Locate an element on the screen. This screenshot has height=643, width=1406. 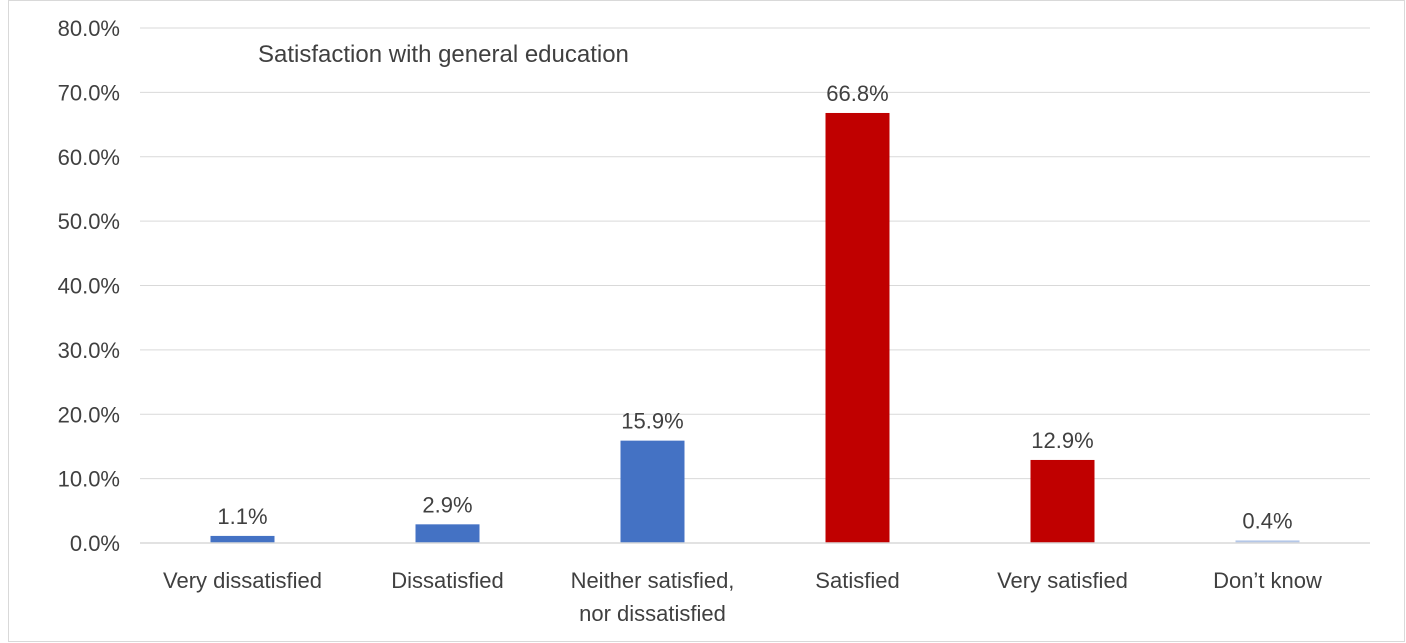
y-tick-label: 10.0% is located at coordinates (89, 479).